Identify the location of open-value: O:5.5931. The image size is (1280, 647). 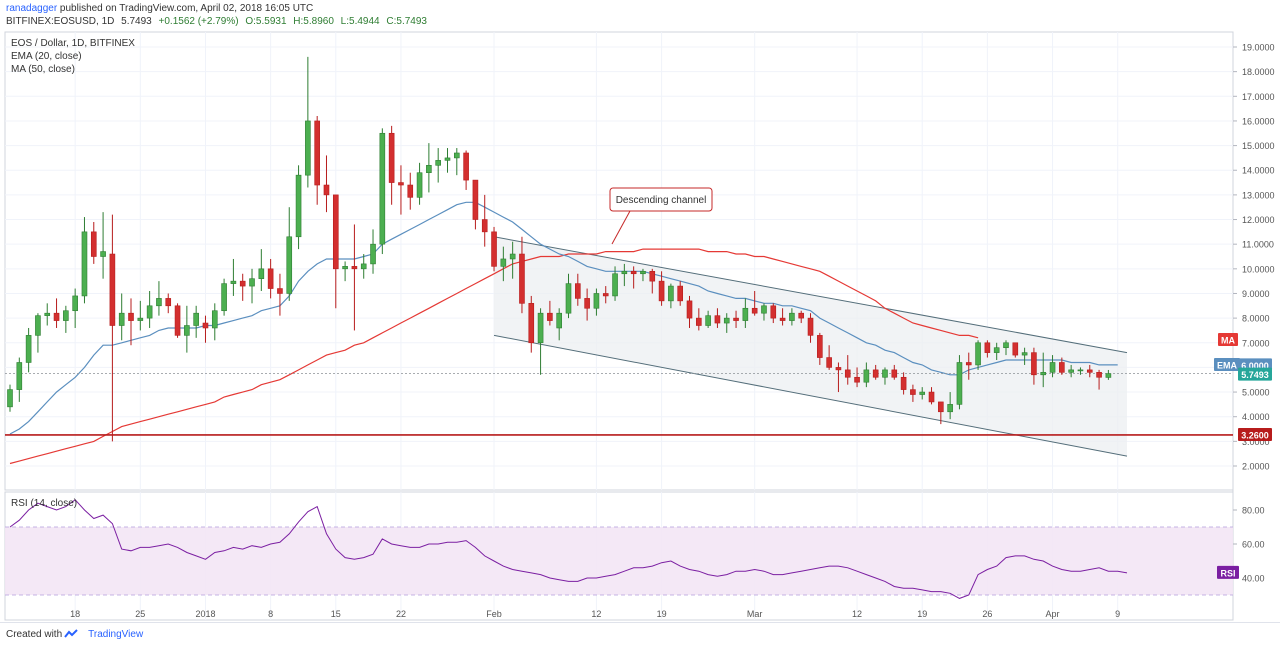
(266, 21).